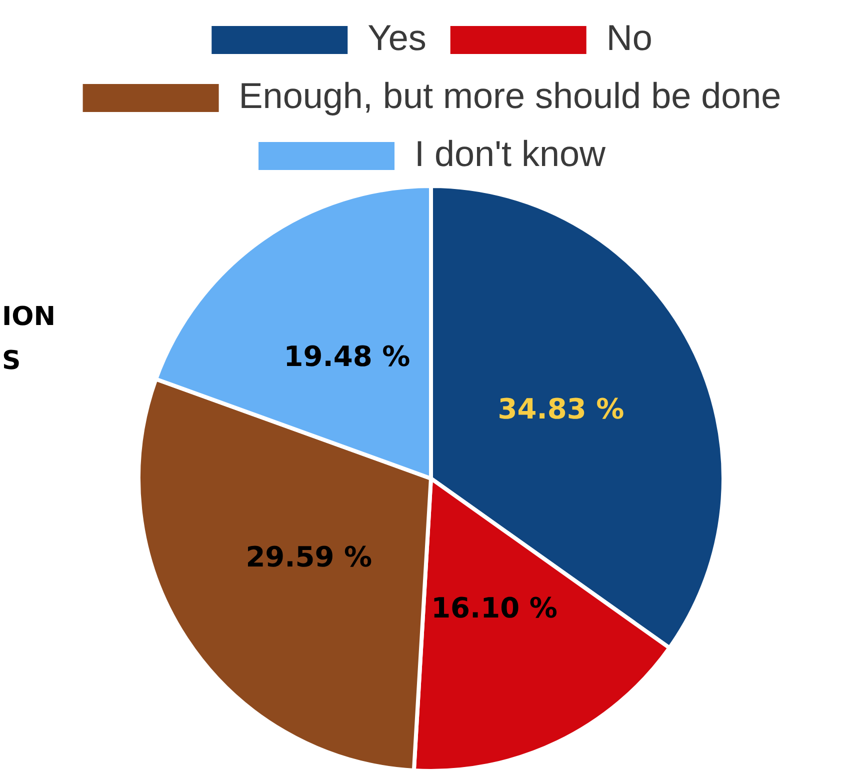 The image size is (862, 773). What do you see at coordinates (510, 95) in the screenshot?
I see `legend-label: Enough, but more should be done` at bounding box center [510, 95].